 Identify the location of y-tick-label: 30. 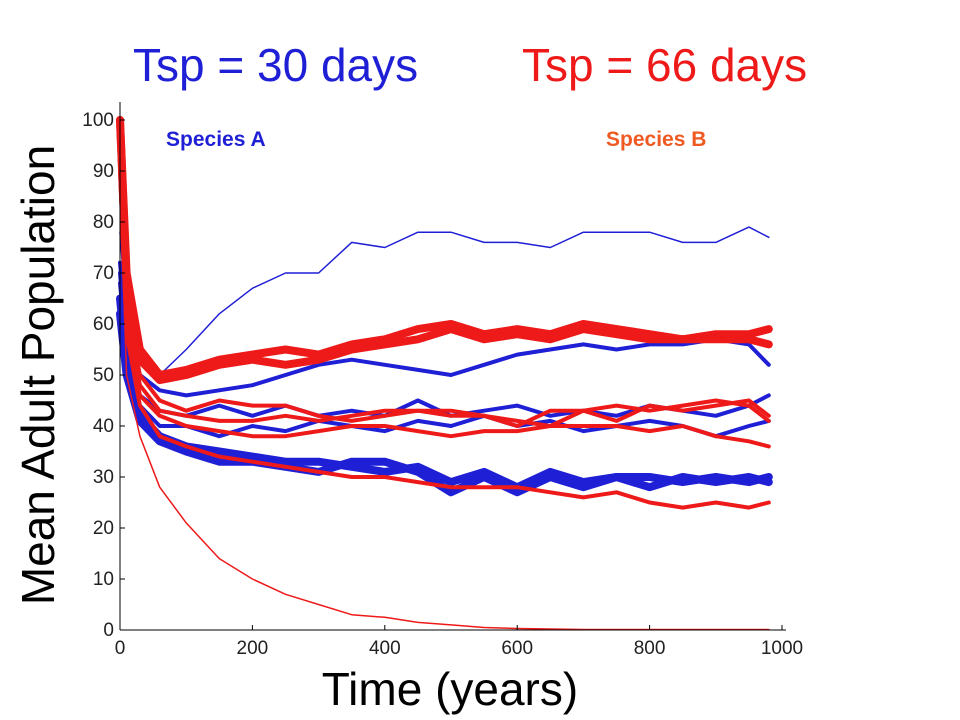
(103, 477).